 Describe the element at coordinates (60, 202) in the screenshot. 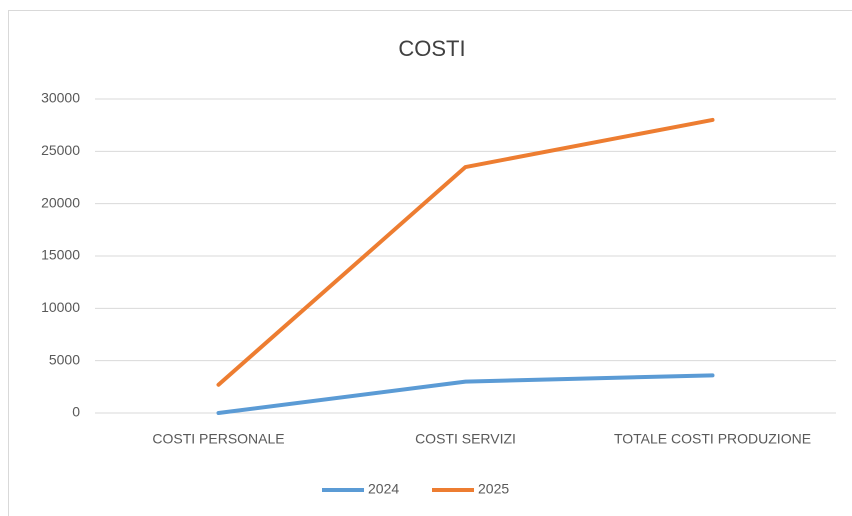

I see `y-tick-label: 20000` at that location.